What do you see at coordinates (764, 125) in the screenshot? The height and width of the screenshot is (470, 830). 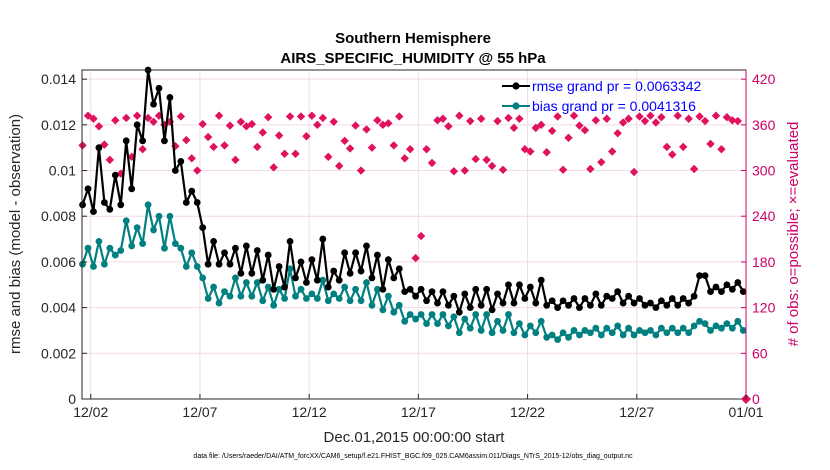 I see `y-right-tick-label: 360` at bounding box center [764, 125].